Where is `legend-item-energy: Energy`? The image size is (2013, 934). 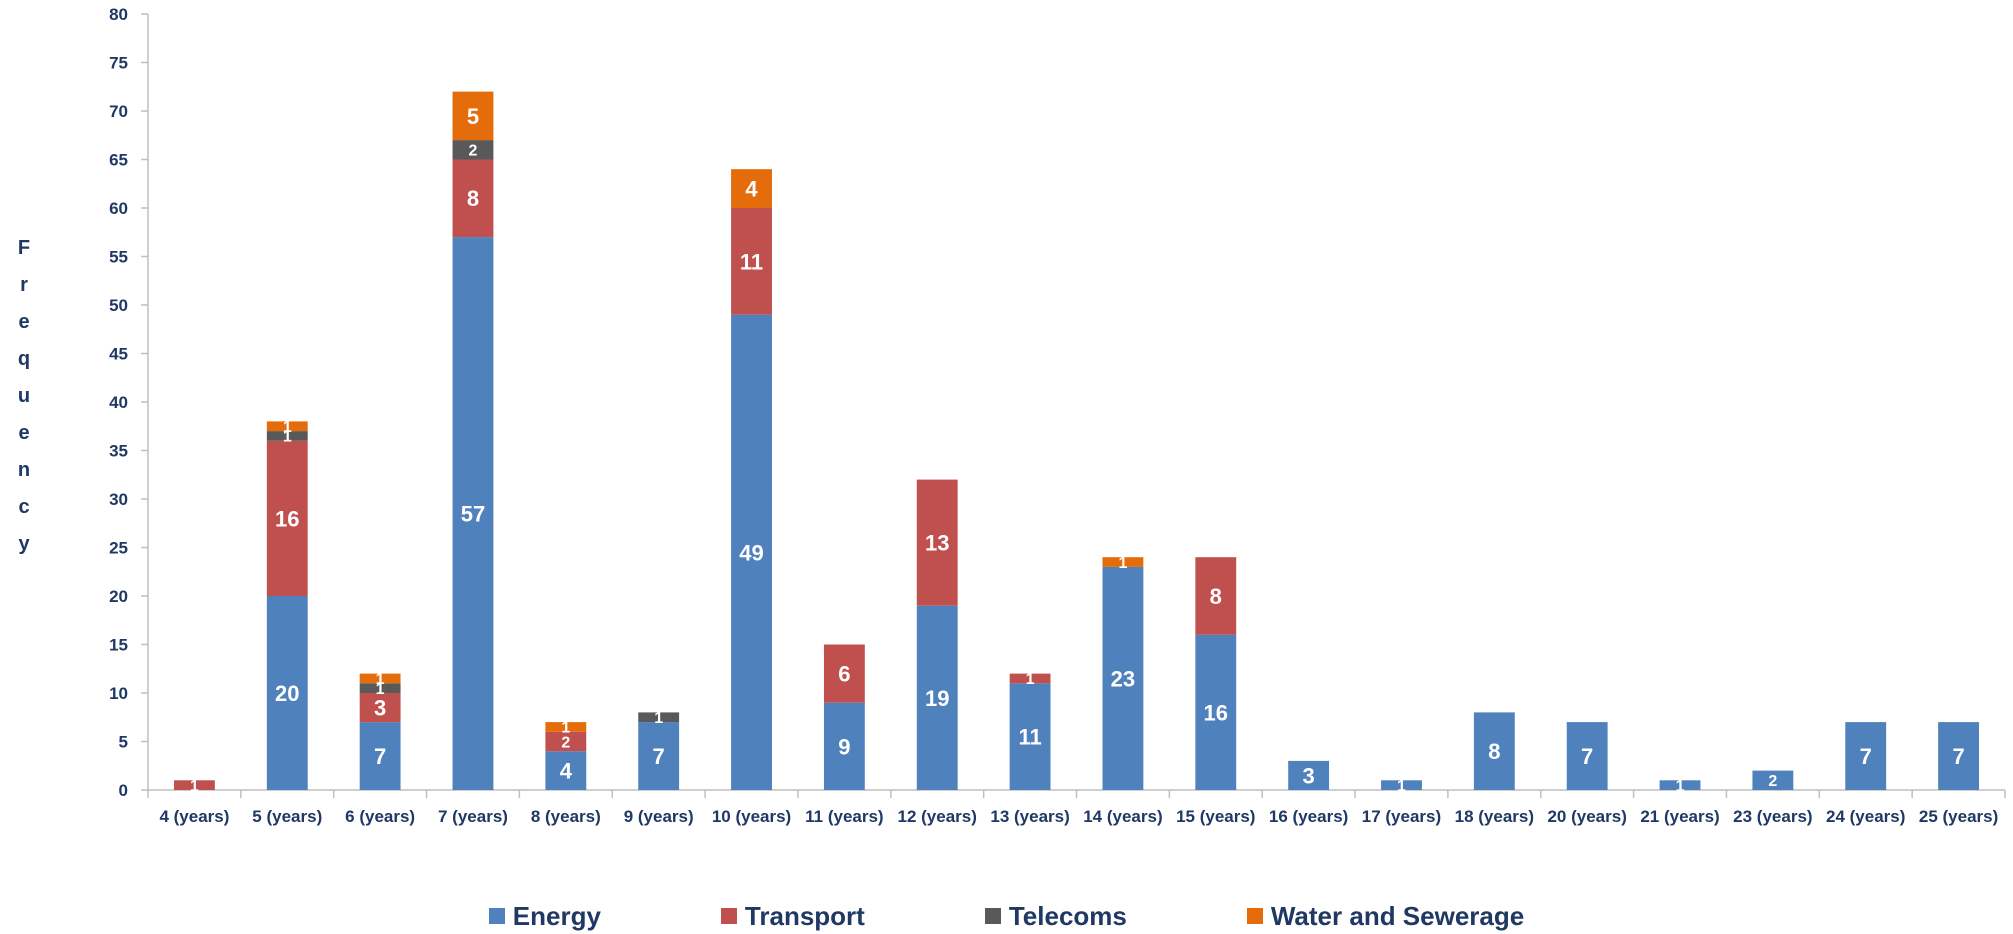 legend-item-energy: Energy is located at coordinates (544, 916).